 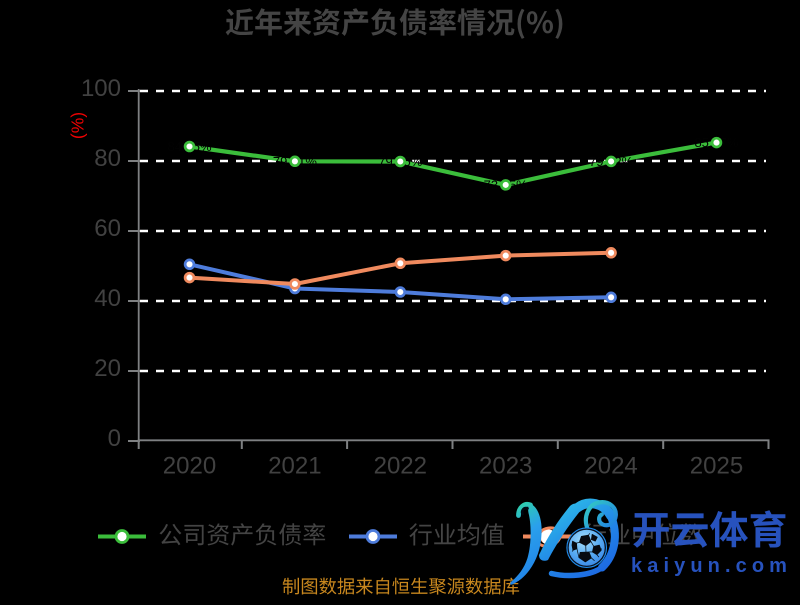 What do you see at coordinates (107, 298) in the screenshot?
I see `svg-text: 40` at bounding box center [107, 298].